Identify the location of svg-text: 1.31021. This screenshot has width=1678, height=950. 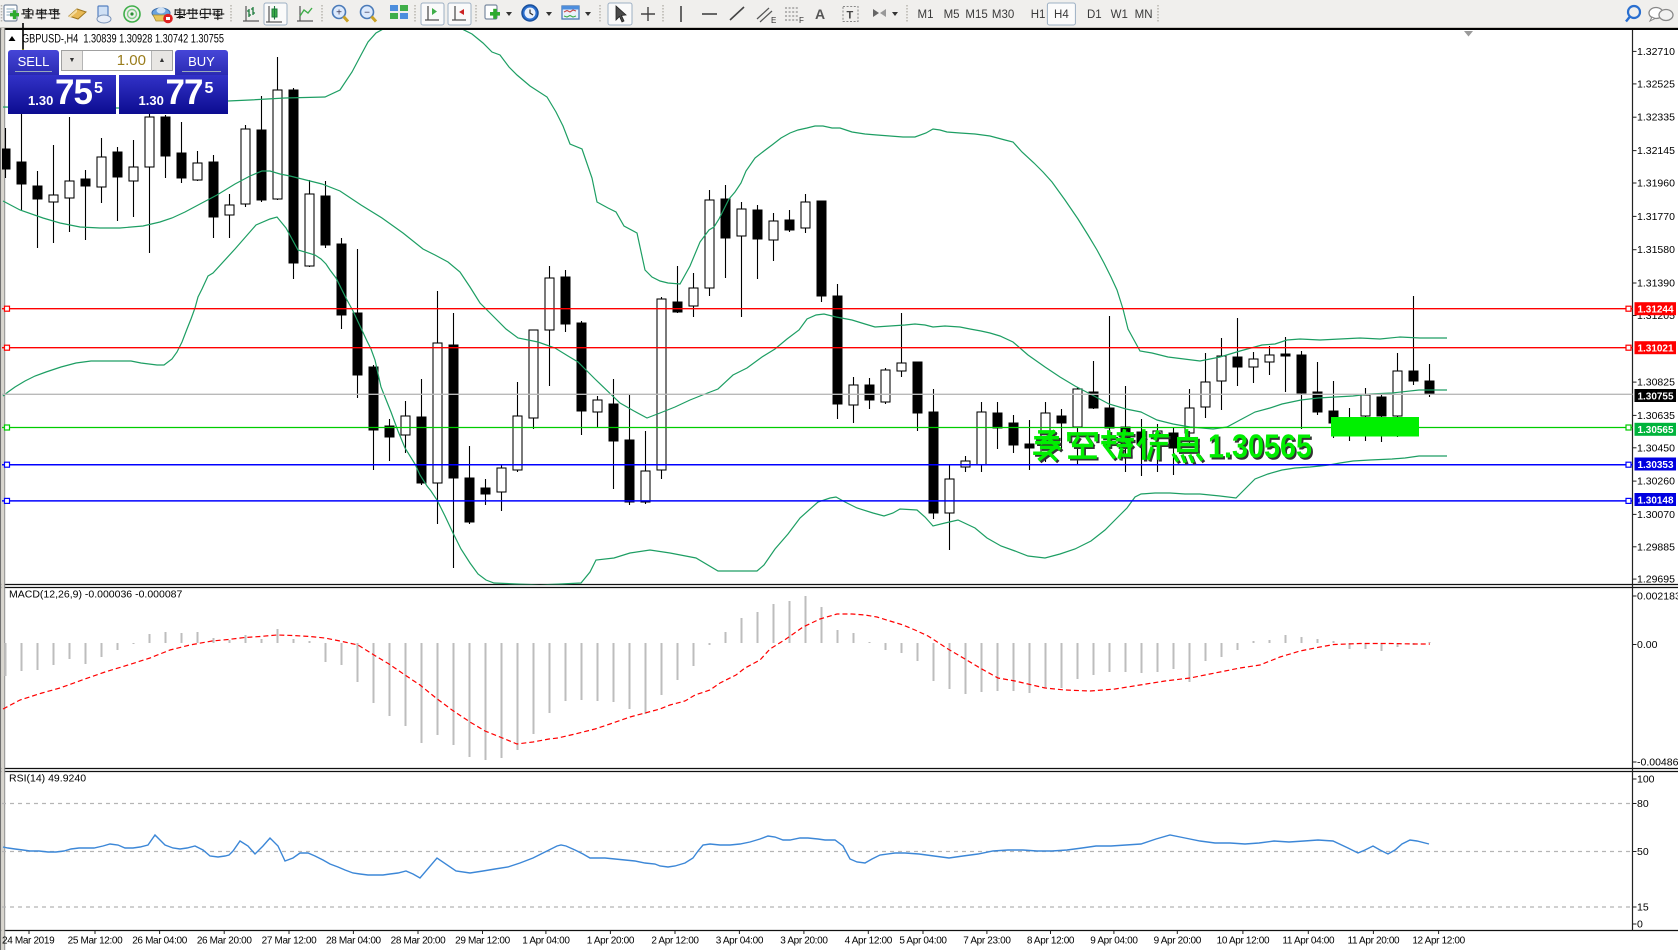
(1656, 349).